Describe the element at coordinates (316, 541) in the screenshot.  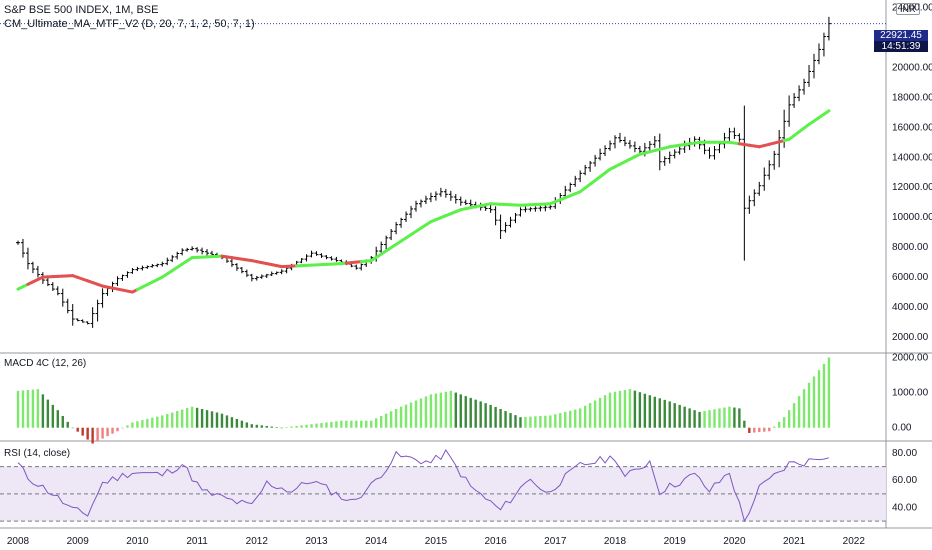
I see `time-axis-tick: 2013` at that location.